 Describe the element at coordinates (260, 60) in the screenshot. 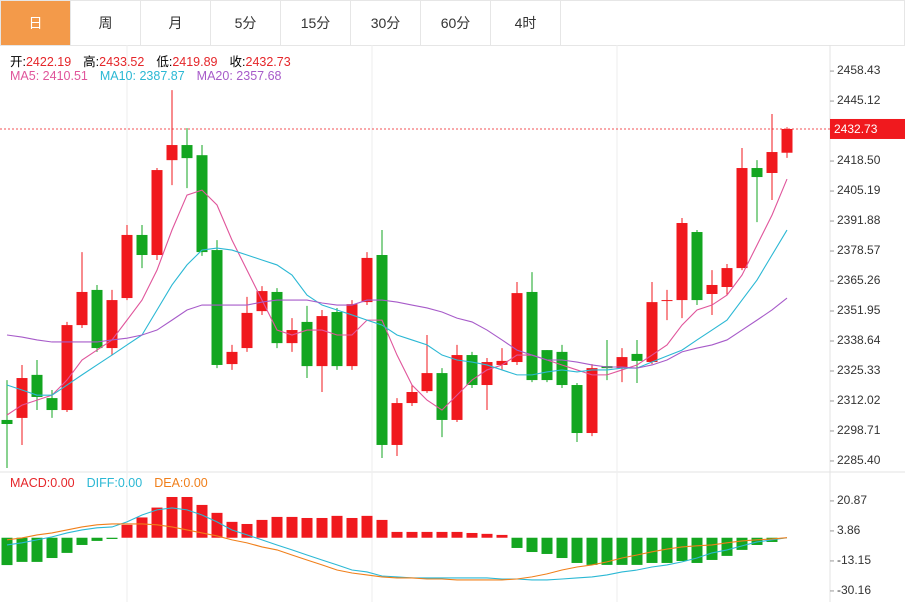

I see `ohlc-item: 收:2432.73` at that location.